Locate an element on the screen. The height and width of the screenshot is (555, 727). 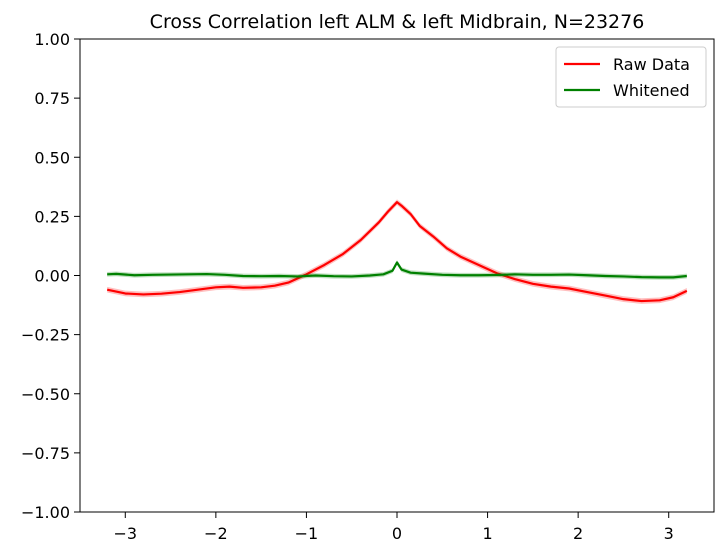
x-tick-label: 3 is located at coordinates (669, 533).